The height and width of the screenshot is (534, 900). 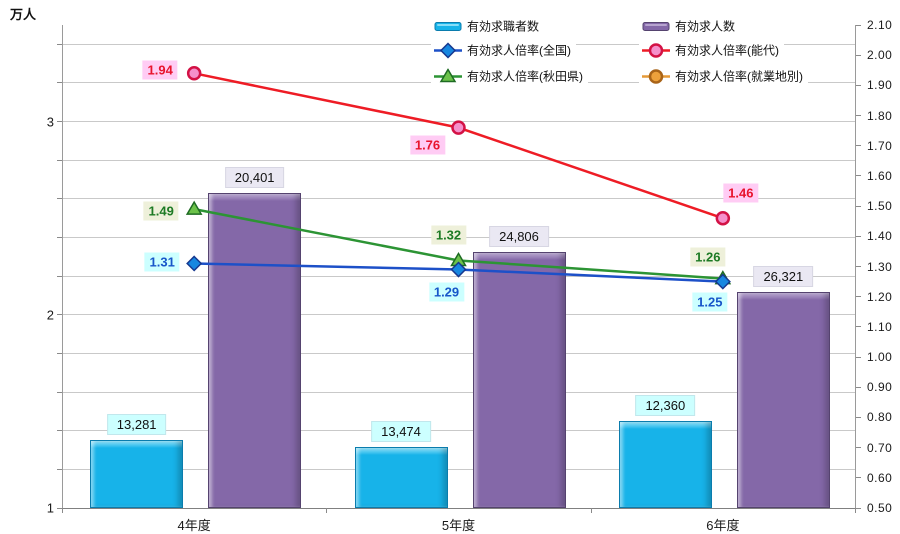 I want to click on right-axis-tick-label: 2.10, so click(x=880, y=25).